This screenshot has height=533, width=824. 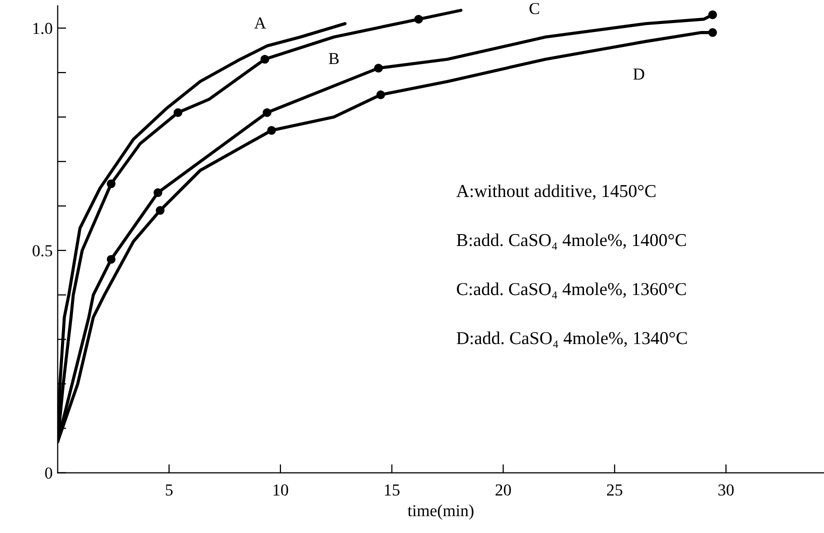 What do you see at coordinates (169, 490) in the screenshot?
I see `x-tick-label: 5` at bounding box center [169, 490].